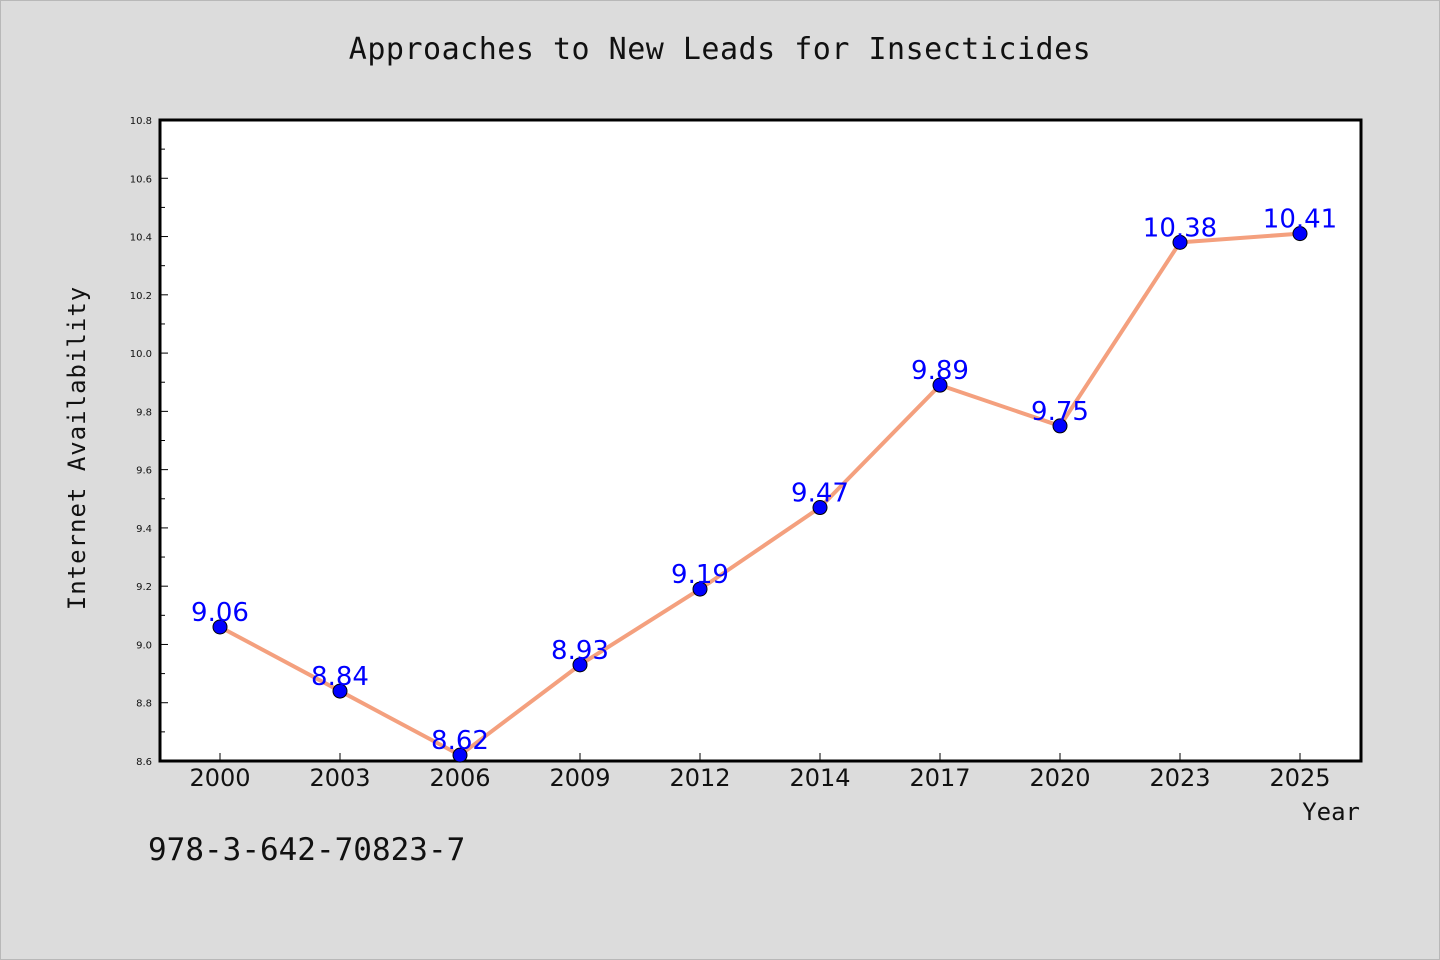  Describe the element at coordinates (720, 49) in the screenshot. I see `chart-title: Approaches to New Leads for Insecticides` at that location.